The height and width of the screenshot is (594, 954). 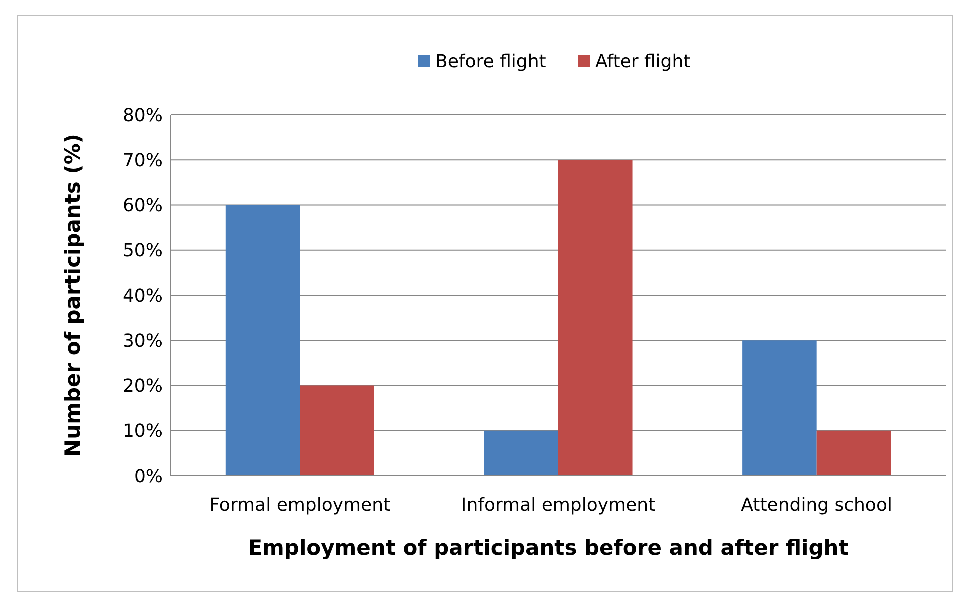 I want to click on y-tick-label: 60%, so click(x=142, y=206).